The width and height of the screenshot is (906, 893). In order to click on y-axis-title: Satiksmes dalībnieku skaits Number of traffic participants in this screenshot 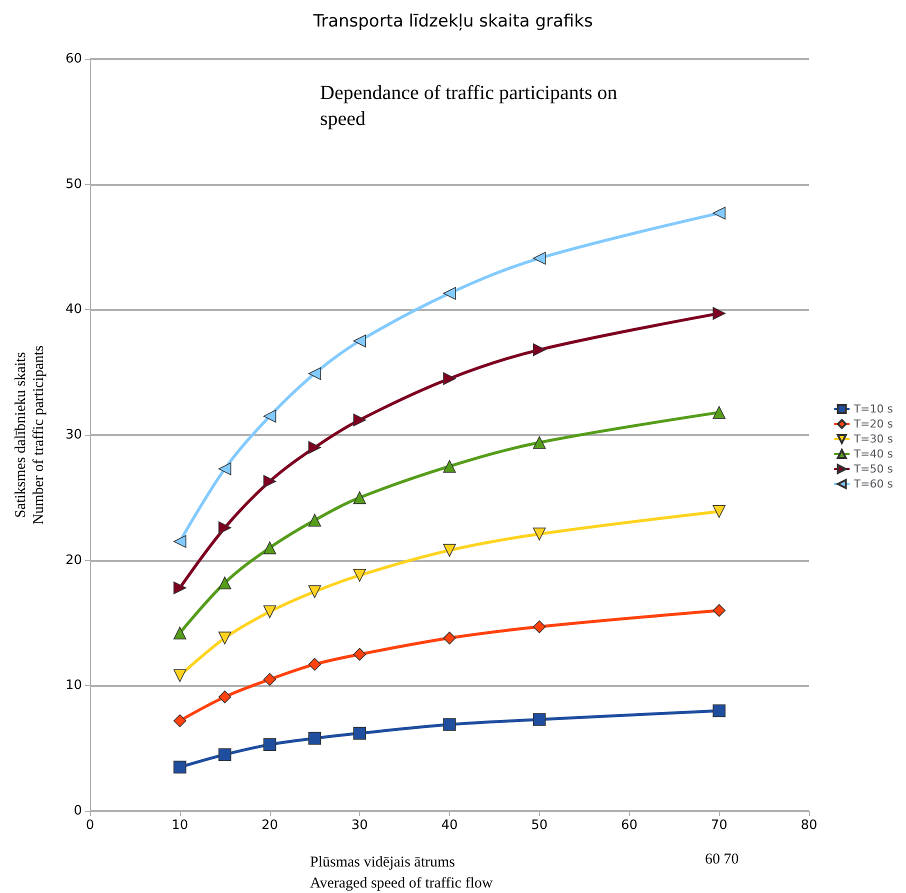, I will do `click(30, 435)`.